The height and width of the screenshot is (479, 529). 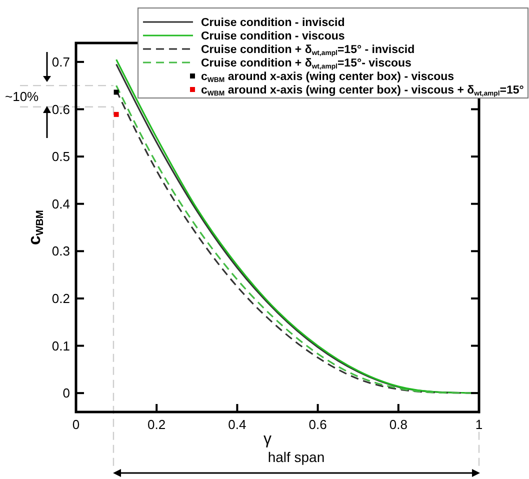 I want to click on legend-label: c$_{WBM}$ around x-axis (wing center box) - viscous, so click(x=327, y=77).